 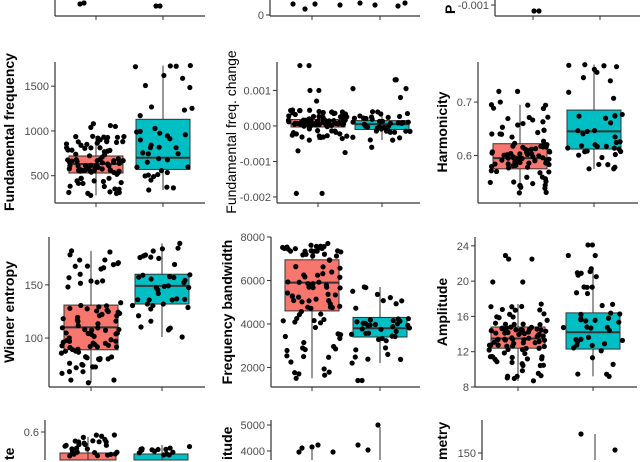 I want to click on box, so click(x=162, y=289).